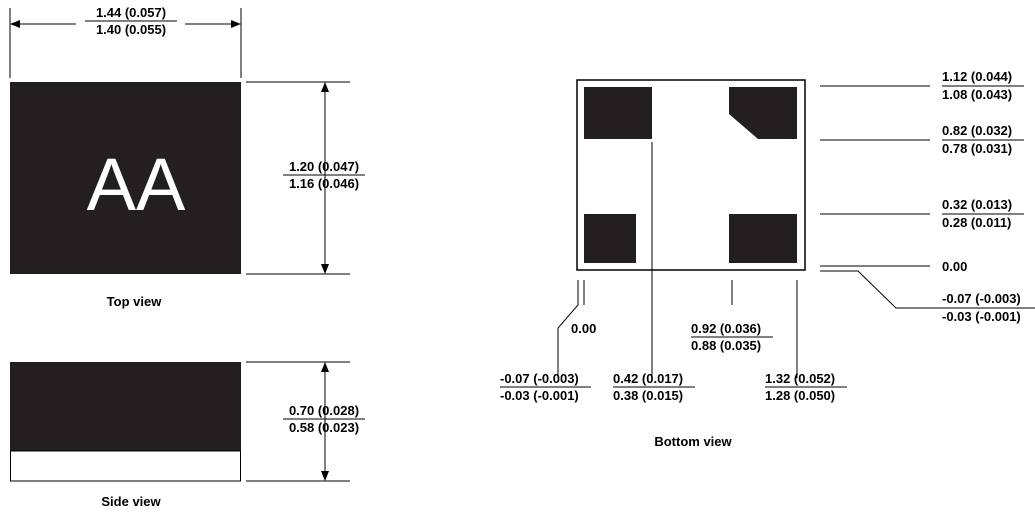  What do you see at coordinates (976, 222) in the screenshot?
I see `right-dim-3-min: 0.28 (0.011)` at bounding box center [976, 222].